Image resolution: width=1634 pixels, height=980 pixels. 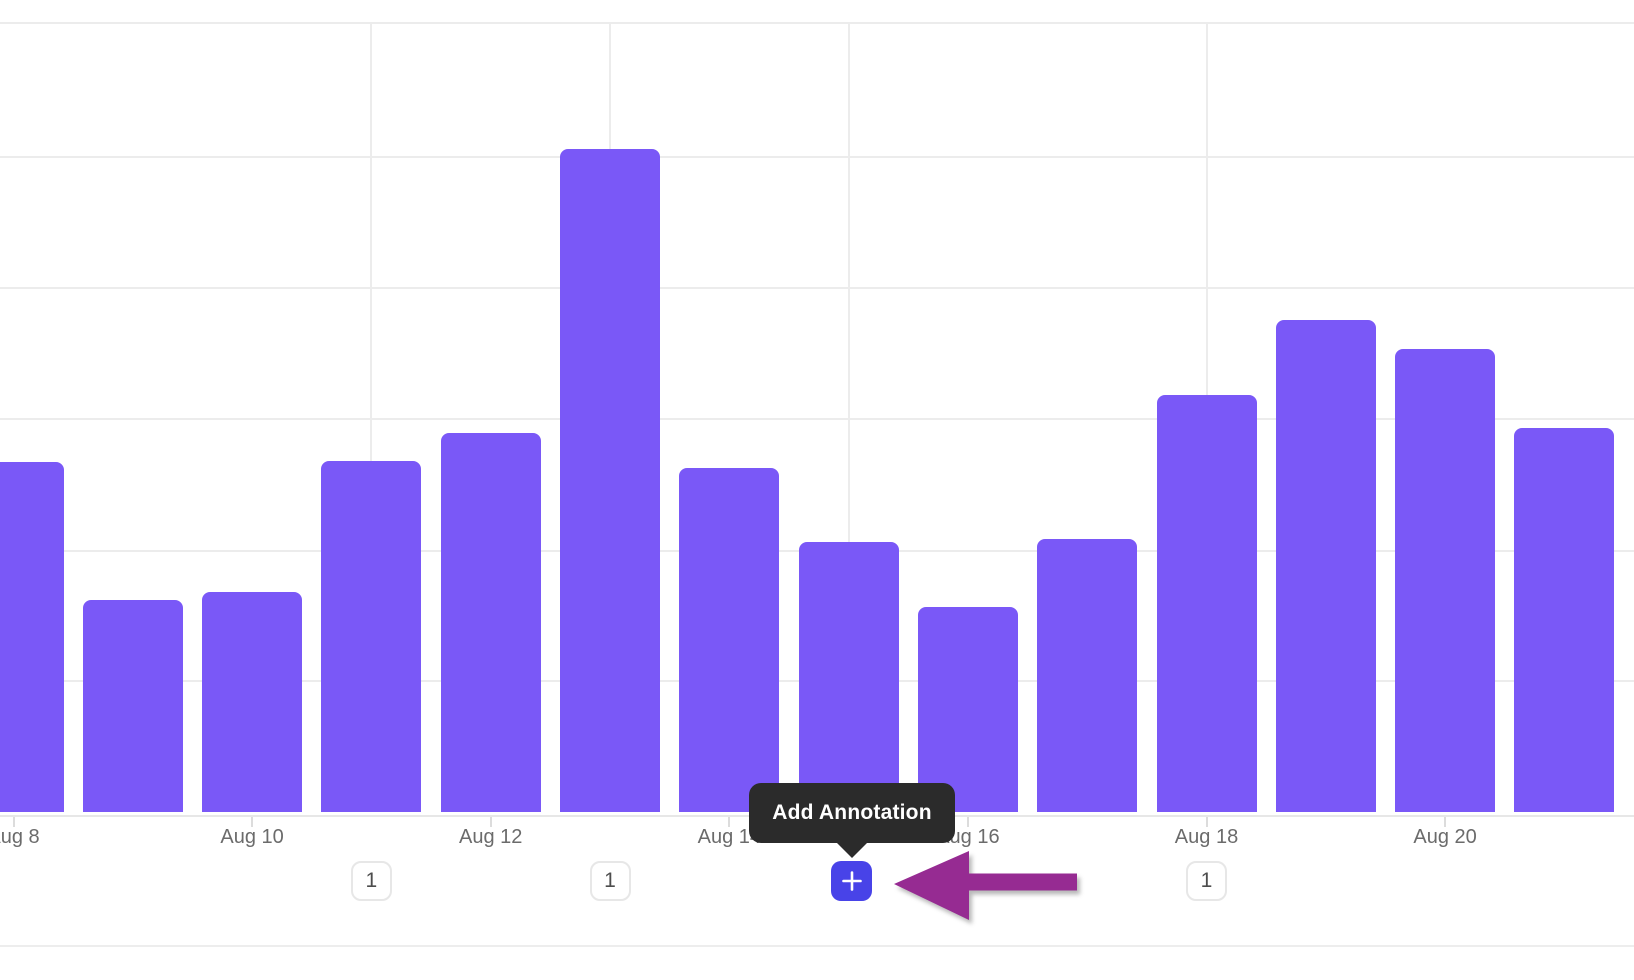 I want to click on x-axis-label: Aug 20, so click(x=1445, y=837).